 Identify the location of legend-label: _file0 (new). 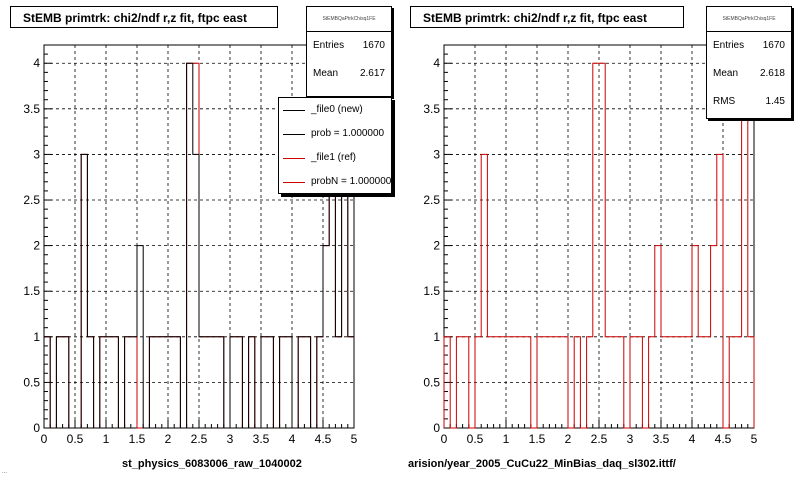
(337, 109).